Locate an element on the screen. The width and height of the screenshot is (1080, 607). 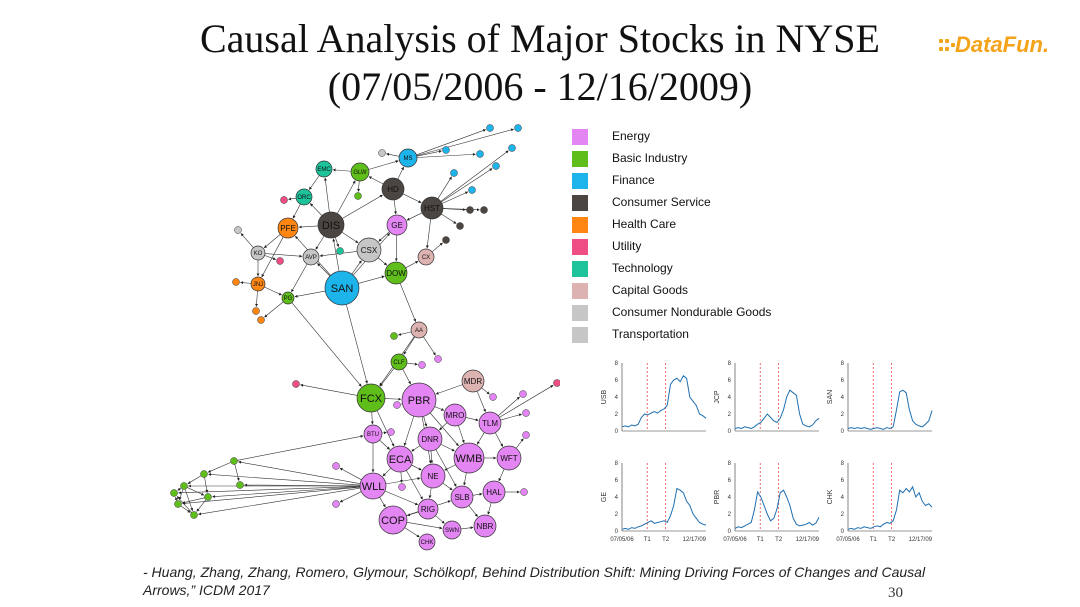
graph-node: HD is located at coordinates (393, 189).